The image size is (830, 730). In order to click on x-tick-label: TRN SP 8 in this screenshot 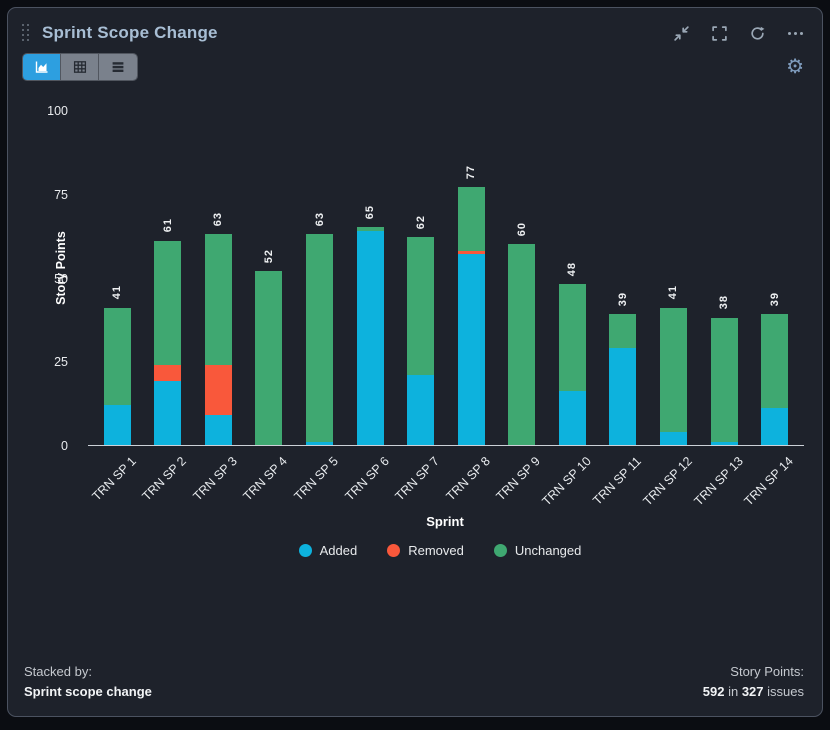, I will do `click(468, 479)`.